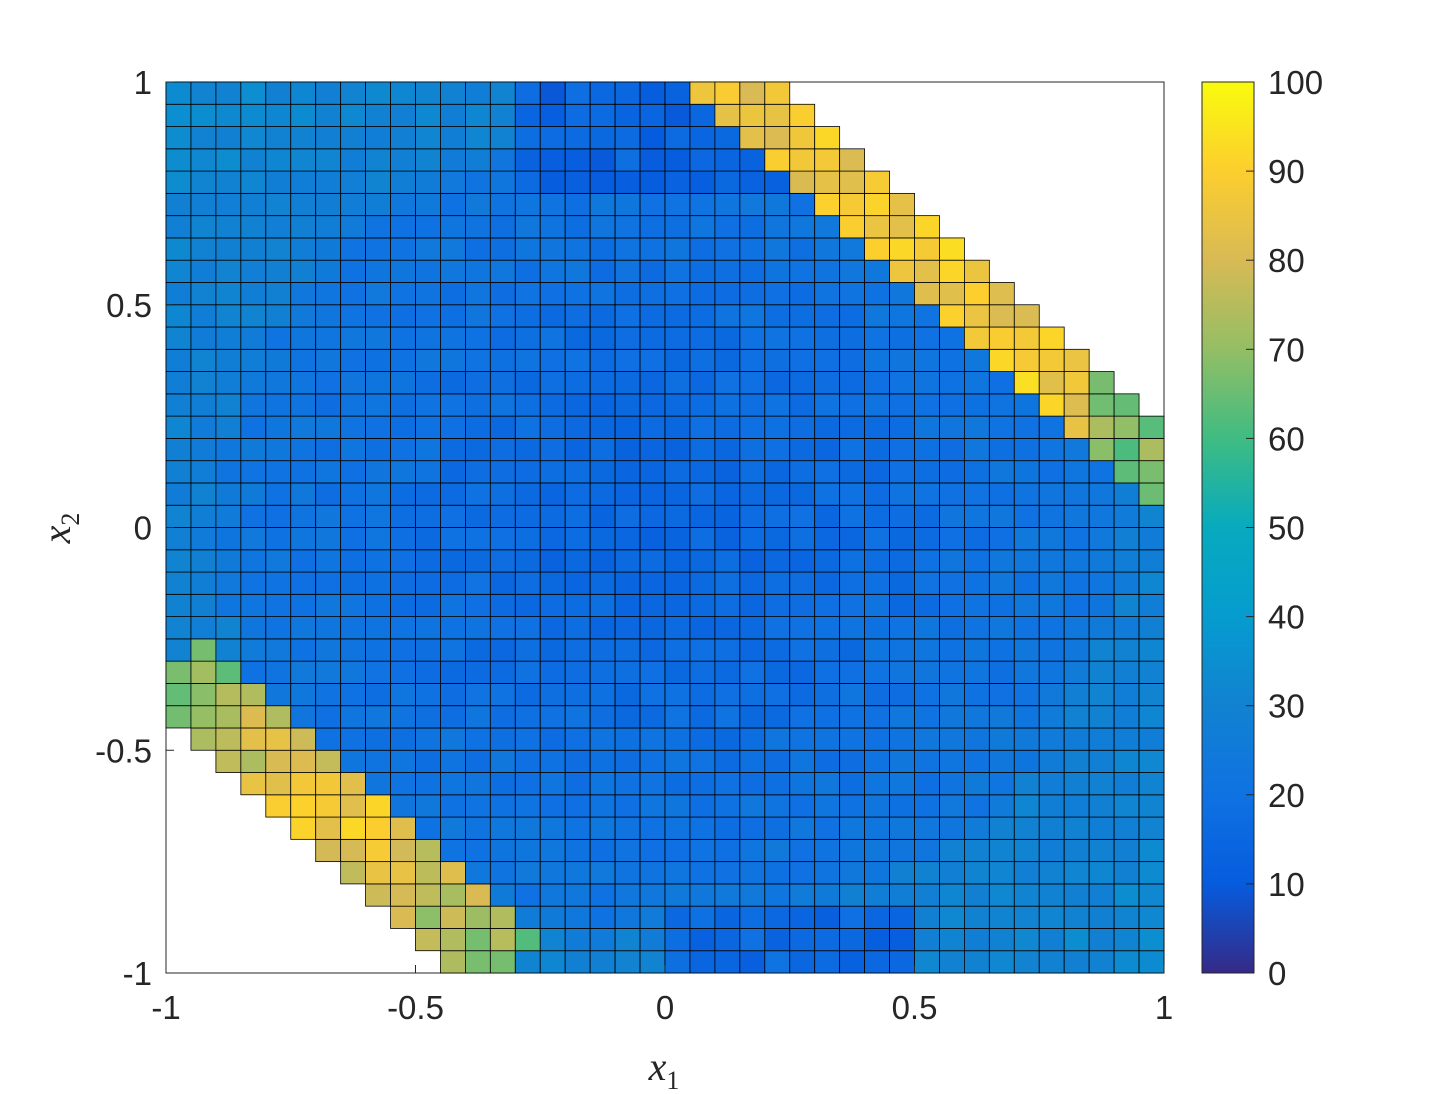  I want to click on y-tick-label: 0, so click(143, 528).